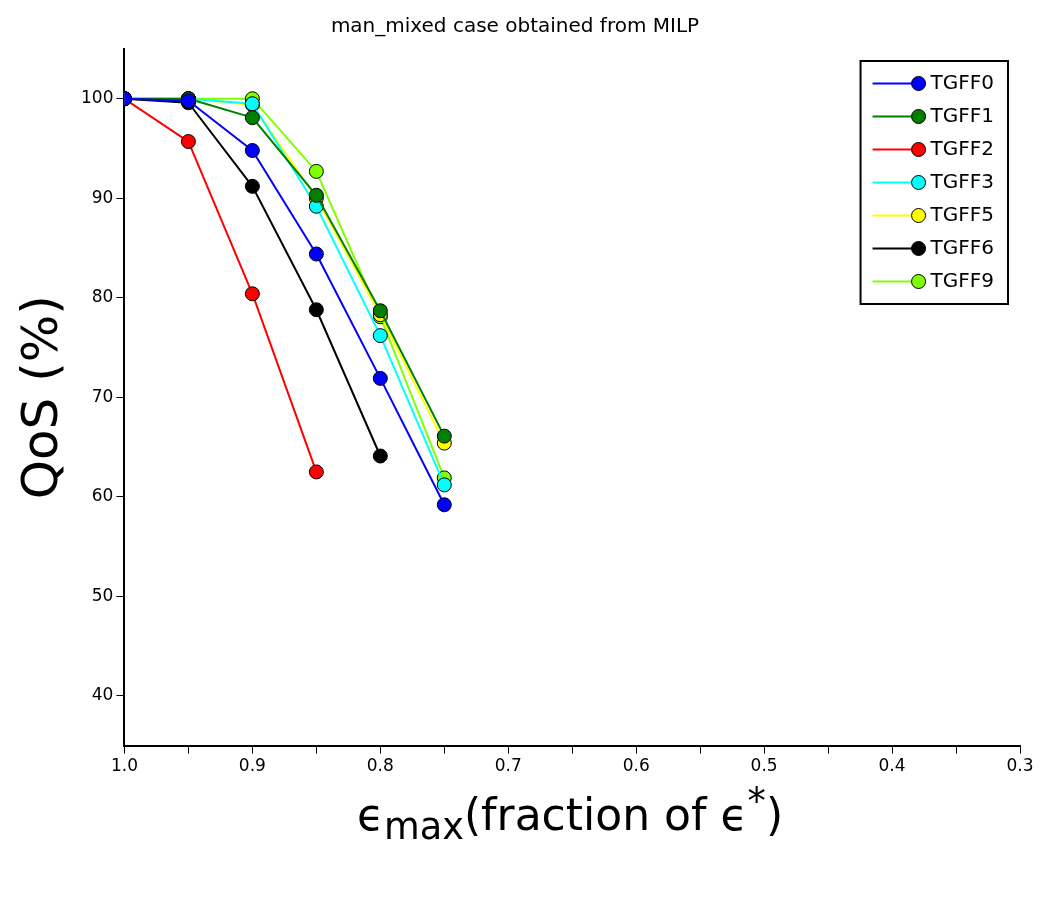 The height and width of the screenshot is (900, 1050). Describe the element at coordinates (962, 81) in the screenshot. I see `legend-label: TGFF0` at that location.